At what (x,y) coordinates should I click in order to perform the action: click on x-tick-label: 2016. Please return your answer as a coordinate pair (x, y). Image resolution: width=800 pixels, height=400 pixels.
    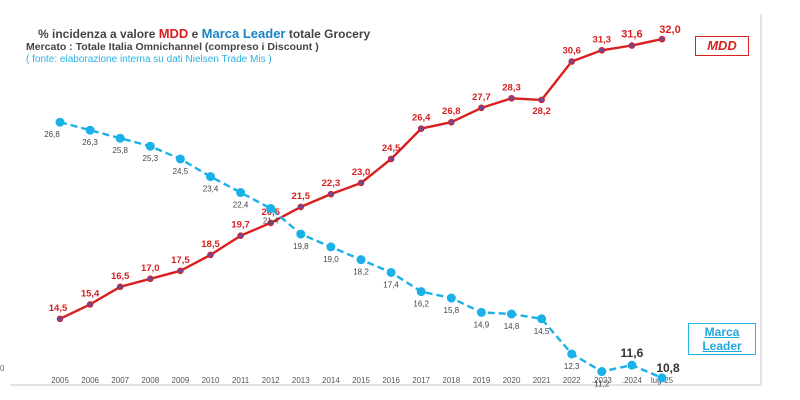
    Looking at the image, I should click on (391, 380).